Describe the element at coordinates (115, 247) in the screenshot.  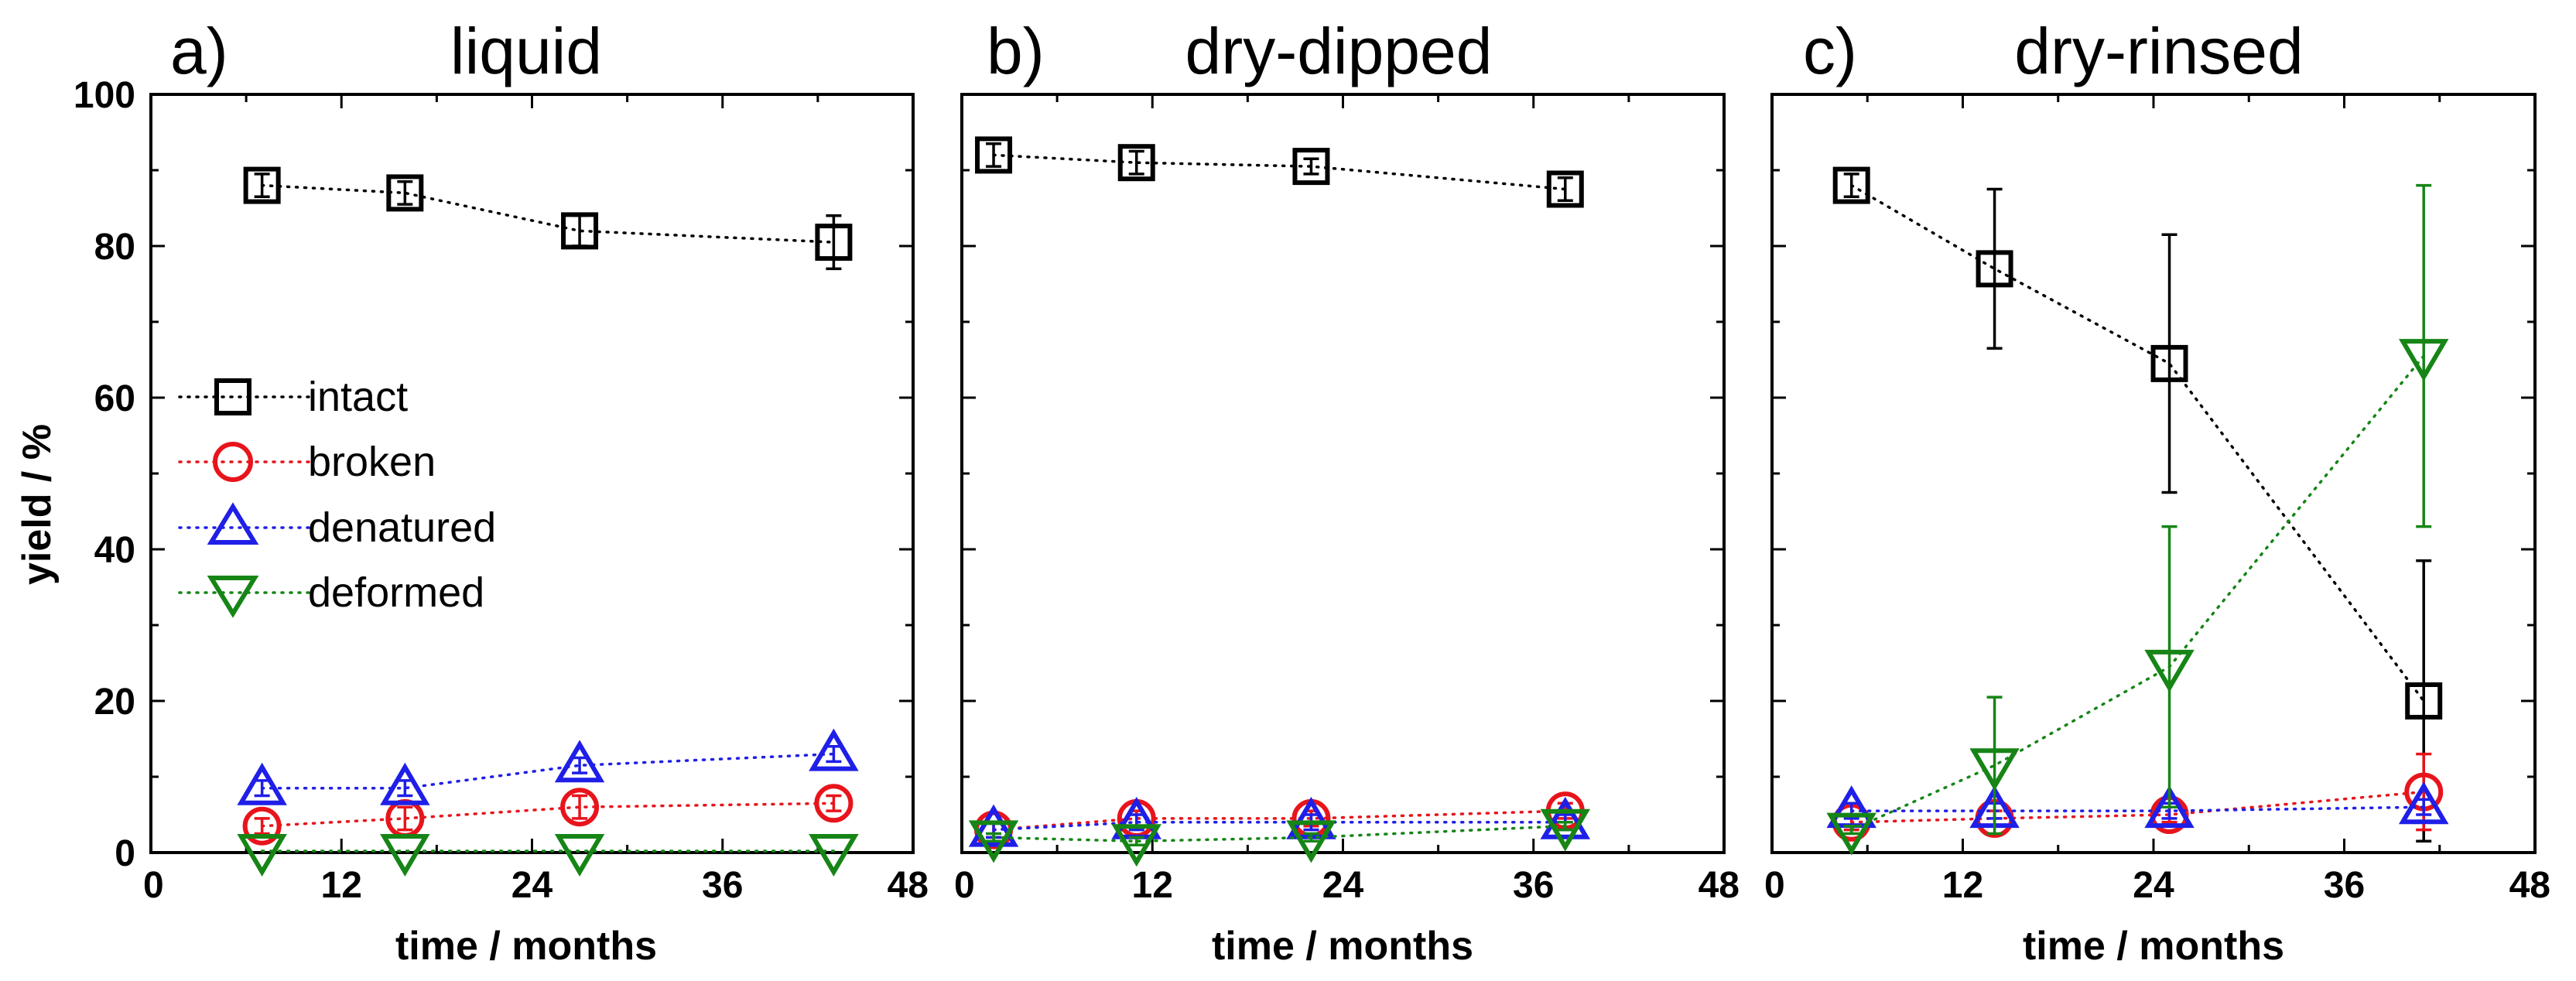
I see `y-tick-label: 80` at that location.